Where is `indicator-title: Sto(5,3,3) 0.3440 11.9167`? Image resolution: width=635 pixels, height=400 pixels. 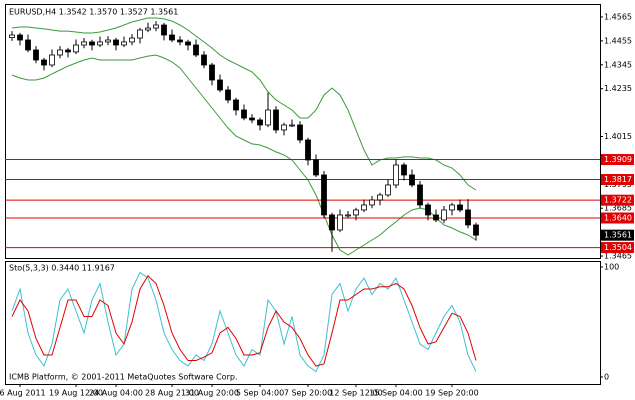
indicator-title: Sto(5,3,3) 0.3440 11.9167 is located at coordinates (62, 268).